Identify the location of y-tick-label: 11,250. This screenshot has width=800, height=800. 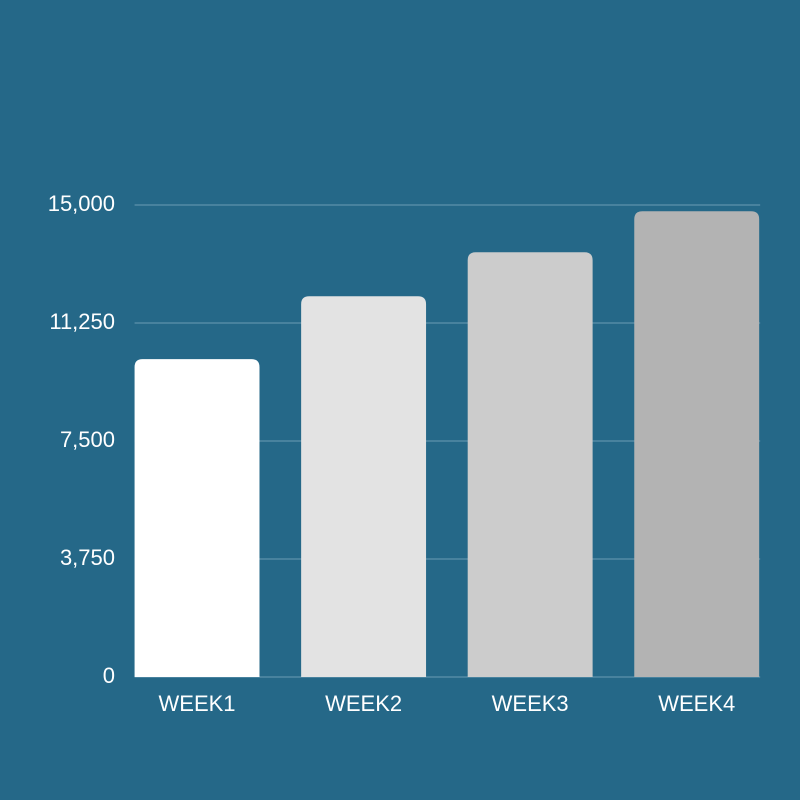
(82, 321).